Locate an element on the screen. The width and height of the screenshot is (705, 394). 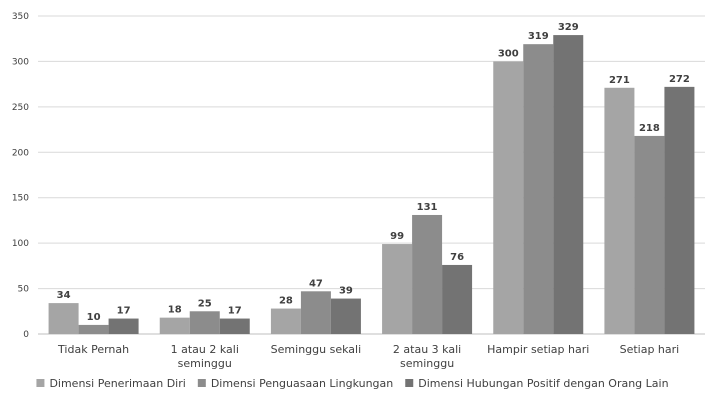
category-label: 1 atau 2 kali is located at coordinates (205, 349).